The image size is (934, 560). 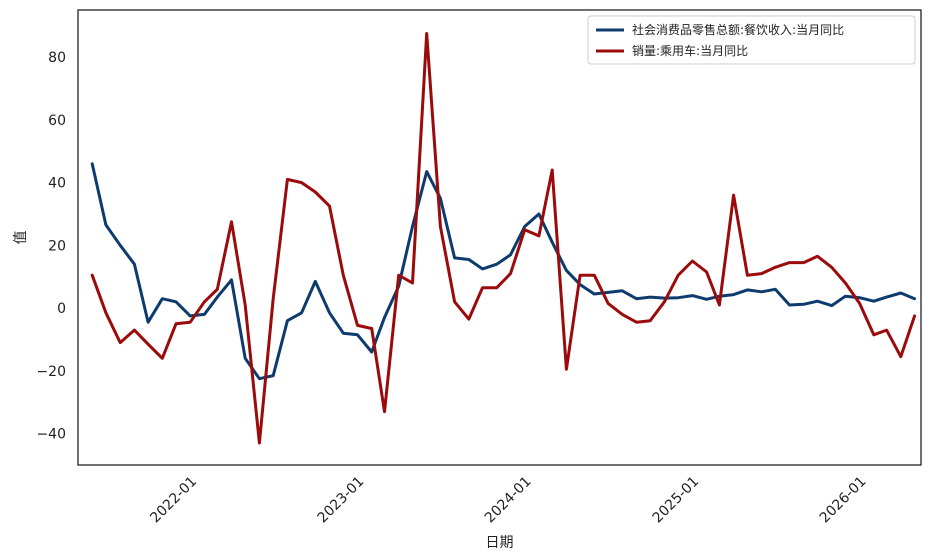 I want to click on y-tick-label: 0, so click(x=61, y=309).